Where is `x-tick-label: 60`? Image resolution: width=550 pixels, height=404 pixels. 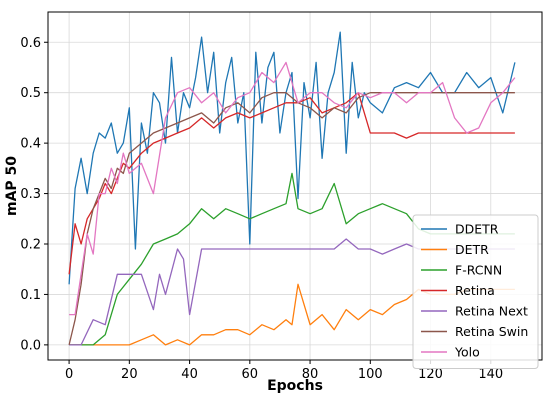 x-tick-label: 60 is located at coordinates (250, 374).